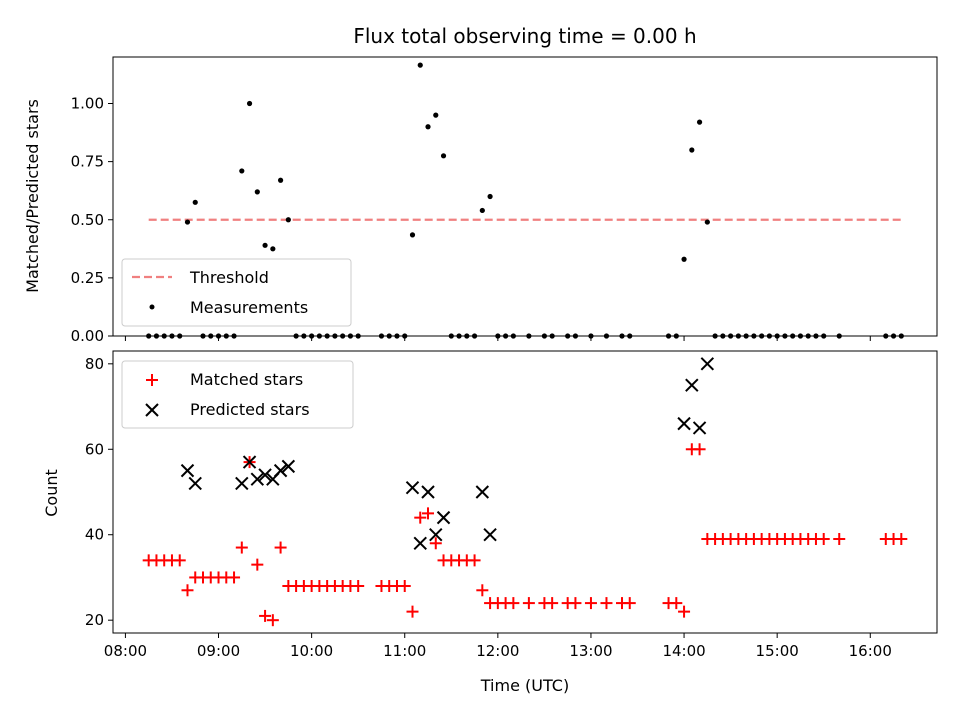  Describe the element at coordinates (311, 651) in the screenshot. I see `x-tick-label: 10:00` at that location.